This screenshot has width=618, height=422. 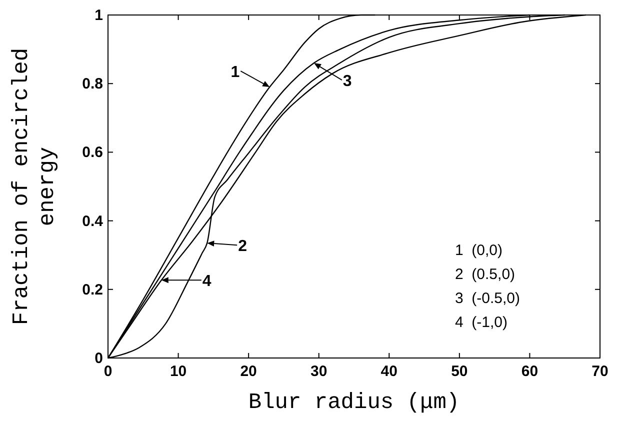 What do you see at coordinates (235, 73) in the screenshot?
I see `annotation: 1` at bounding box center [235, 73].